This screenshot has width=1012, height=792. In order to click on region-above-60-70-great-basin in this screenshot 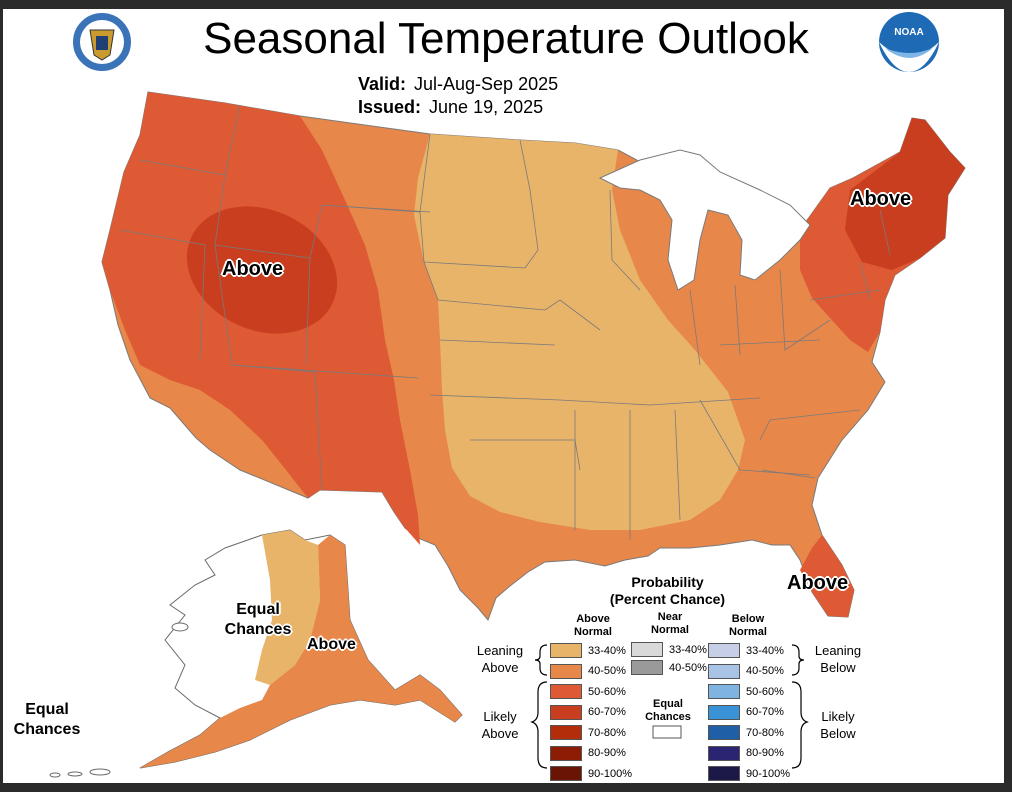, I will do `click(262, 270)`.